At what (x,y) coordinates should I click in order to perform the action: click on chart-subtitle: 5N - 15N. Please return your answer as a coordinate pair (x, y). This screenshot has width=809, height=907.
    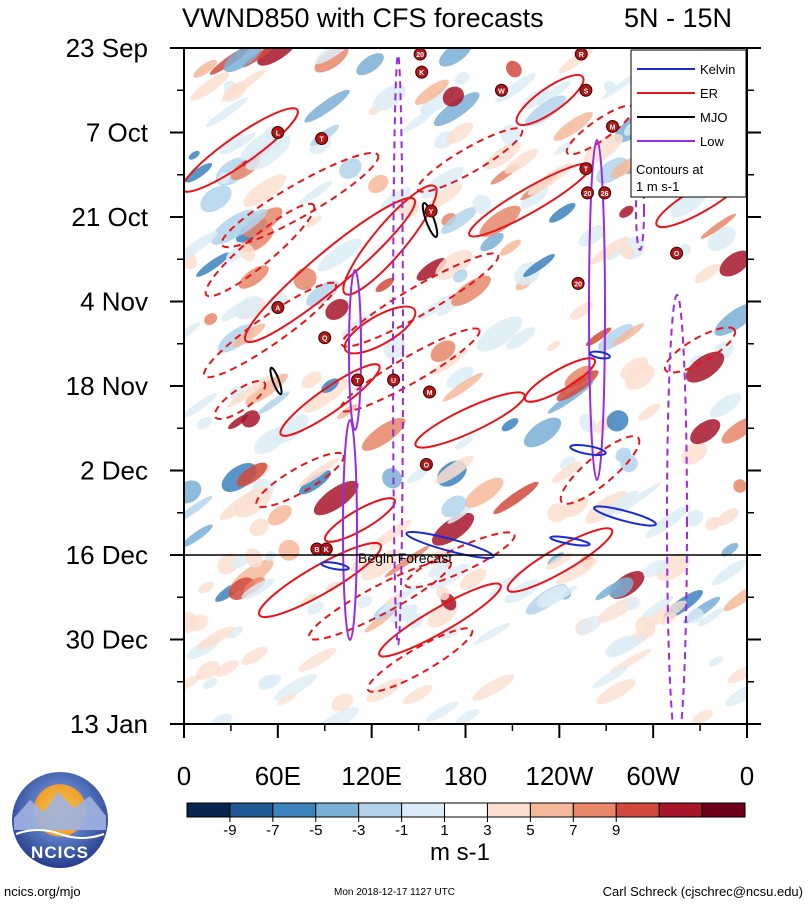
    Looking at the image, I should click on (678, 18).